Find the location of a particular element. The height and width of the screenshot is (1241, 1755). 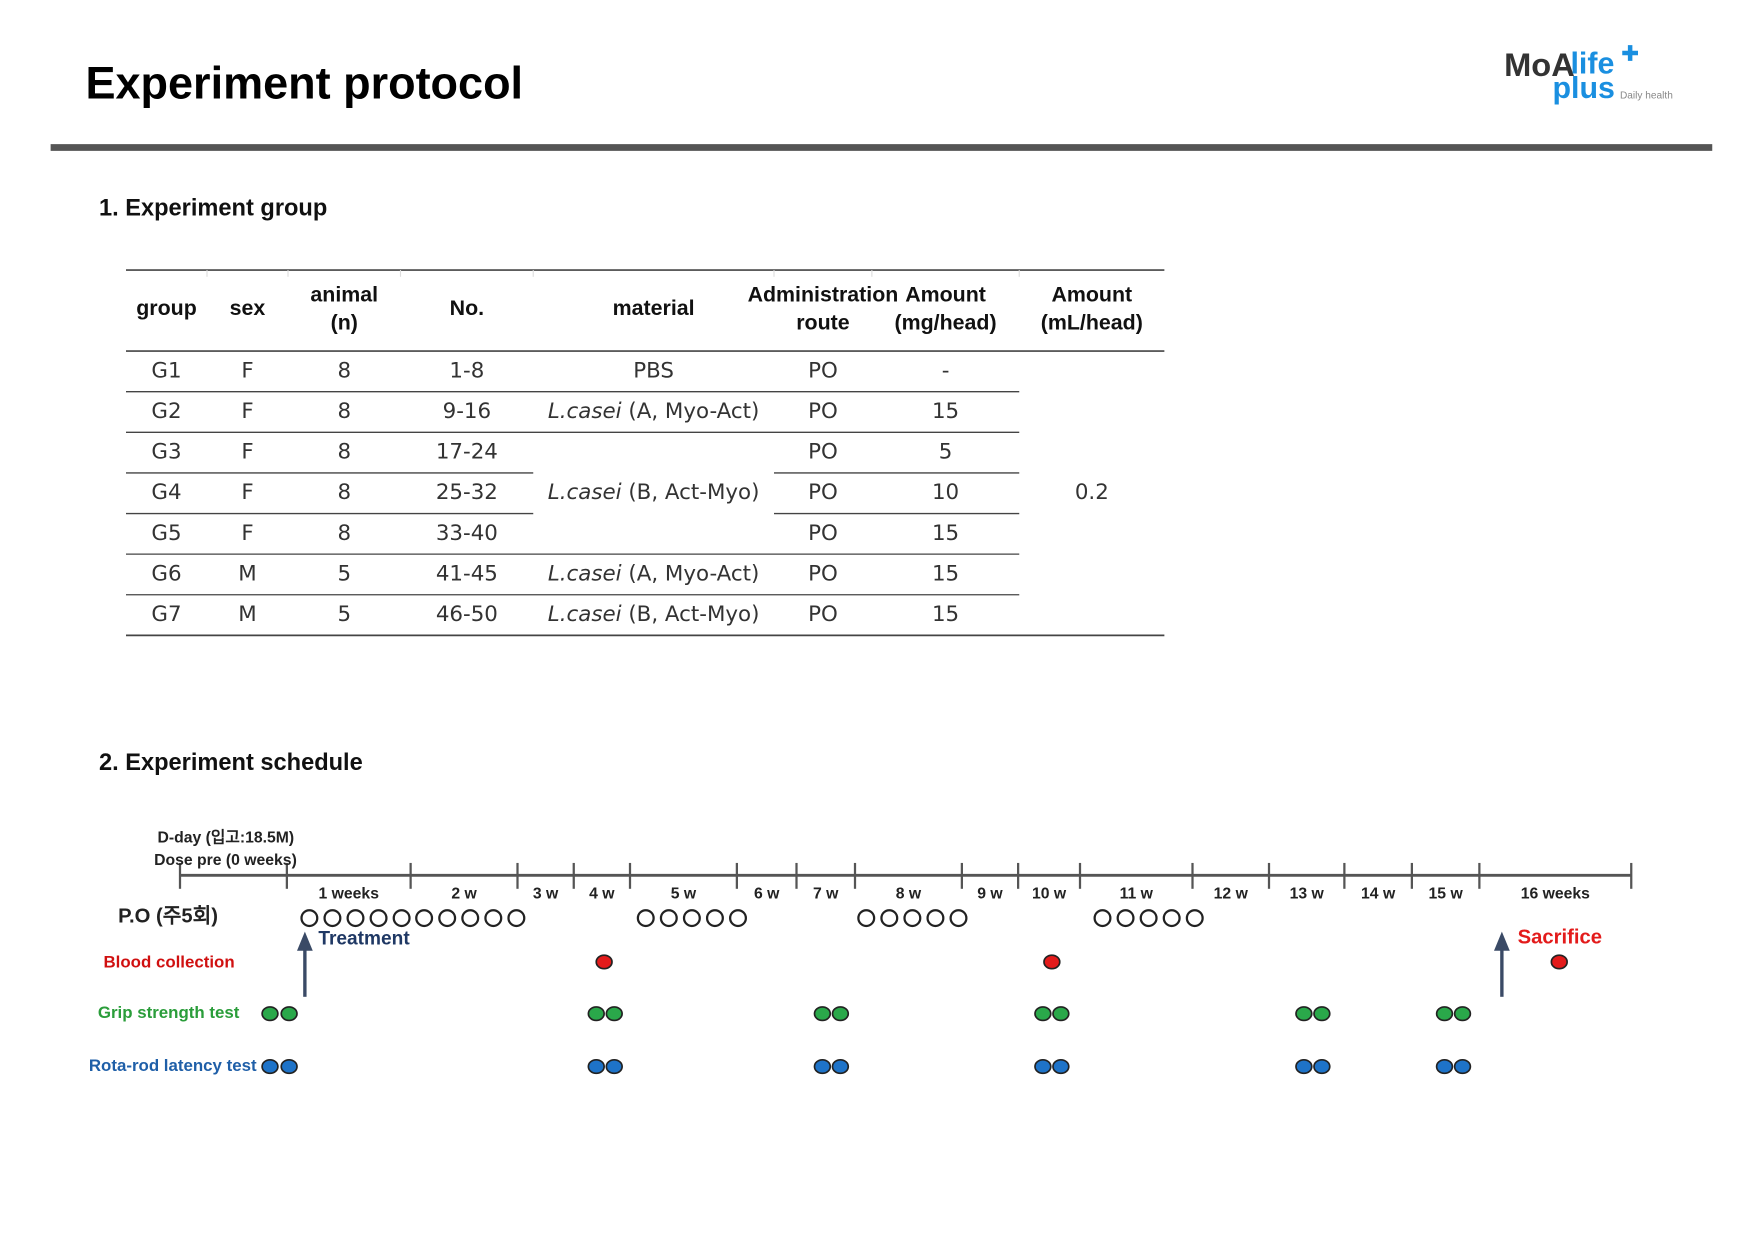

table-cell: G5 is located at coordinates (166, 533).